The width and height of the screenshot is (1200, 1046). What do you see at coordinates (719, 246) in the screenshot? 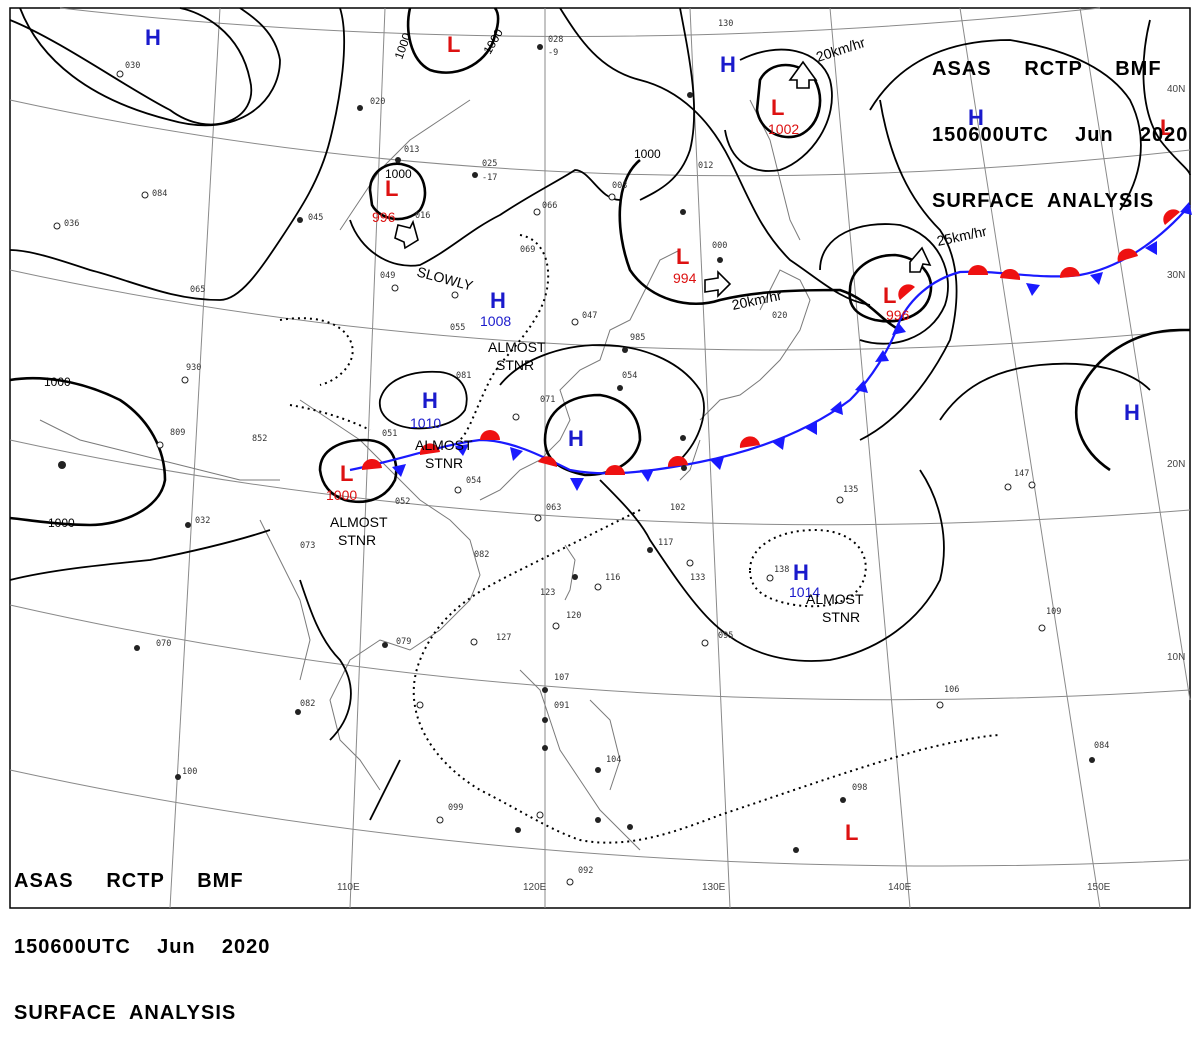
I see `station-value: 000` at bounding box center [719, 246].